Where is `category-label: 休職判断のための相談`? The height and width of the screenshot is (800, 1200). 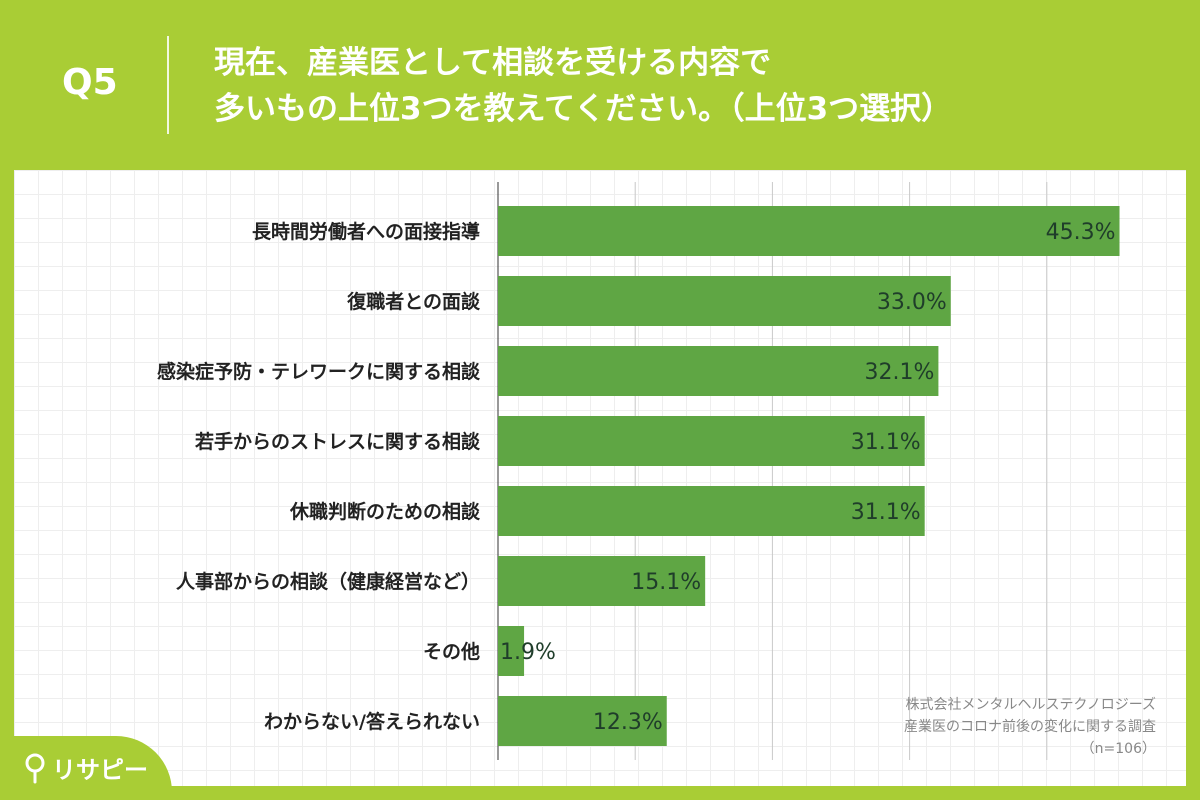
category-label: 休職判断のための相談 is located at coordinates (385, 511).